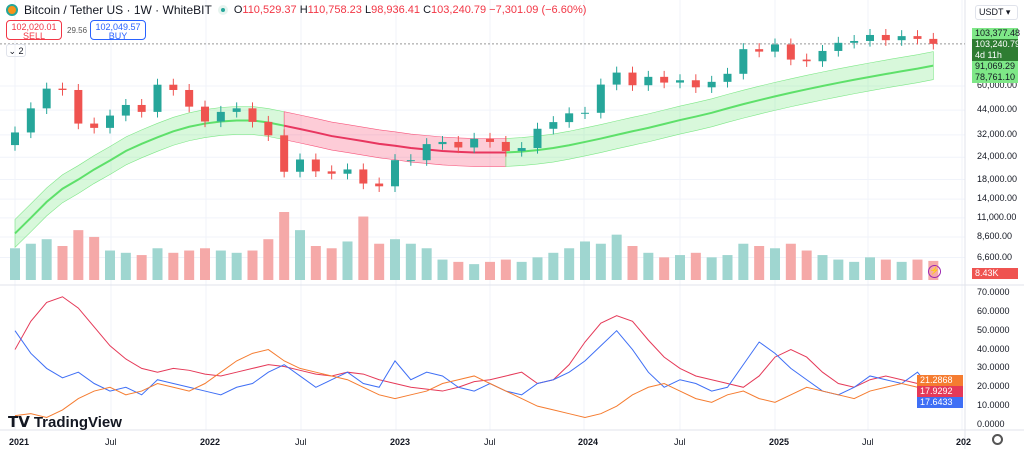 The height and width of the screenshot is (449, 1024). Describe the element at coordinates (997, 156) in the screenshot. I see `price-axis-label: 24,000.00` at that location.